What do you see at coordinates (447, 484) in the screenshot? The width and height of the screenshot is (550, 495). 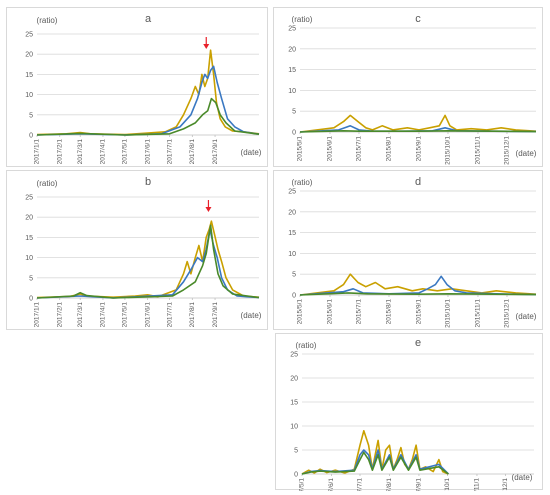 I see `x-tick-label: 2017/10/1` at bounding box center [447, 484].